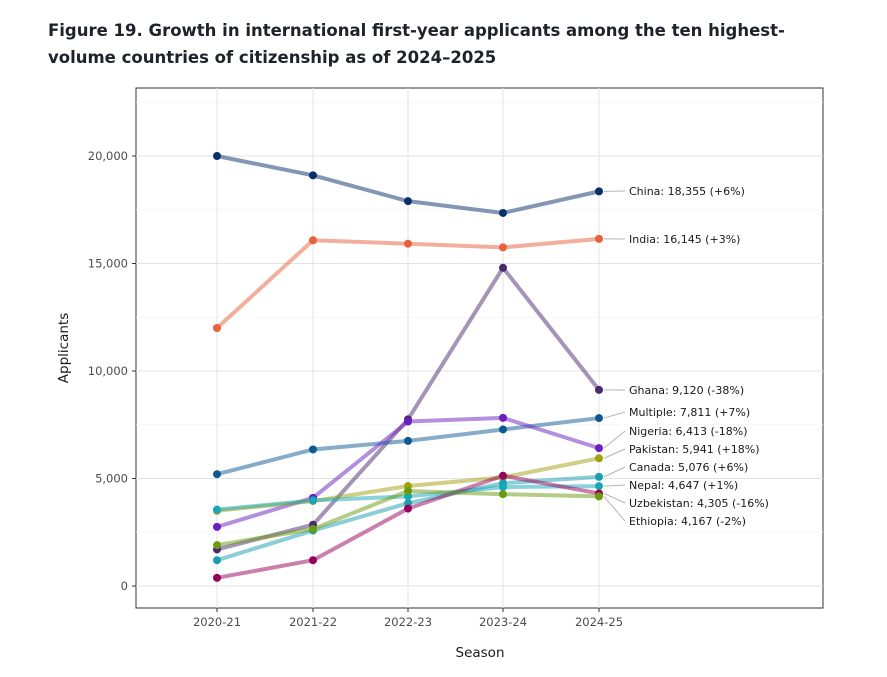  I want to click on series-label-uzbekistan: Uzbekistan: 4,305 (-16%), so click(699, 503).